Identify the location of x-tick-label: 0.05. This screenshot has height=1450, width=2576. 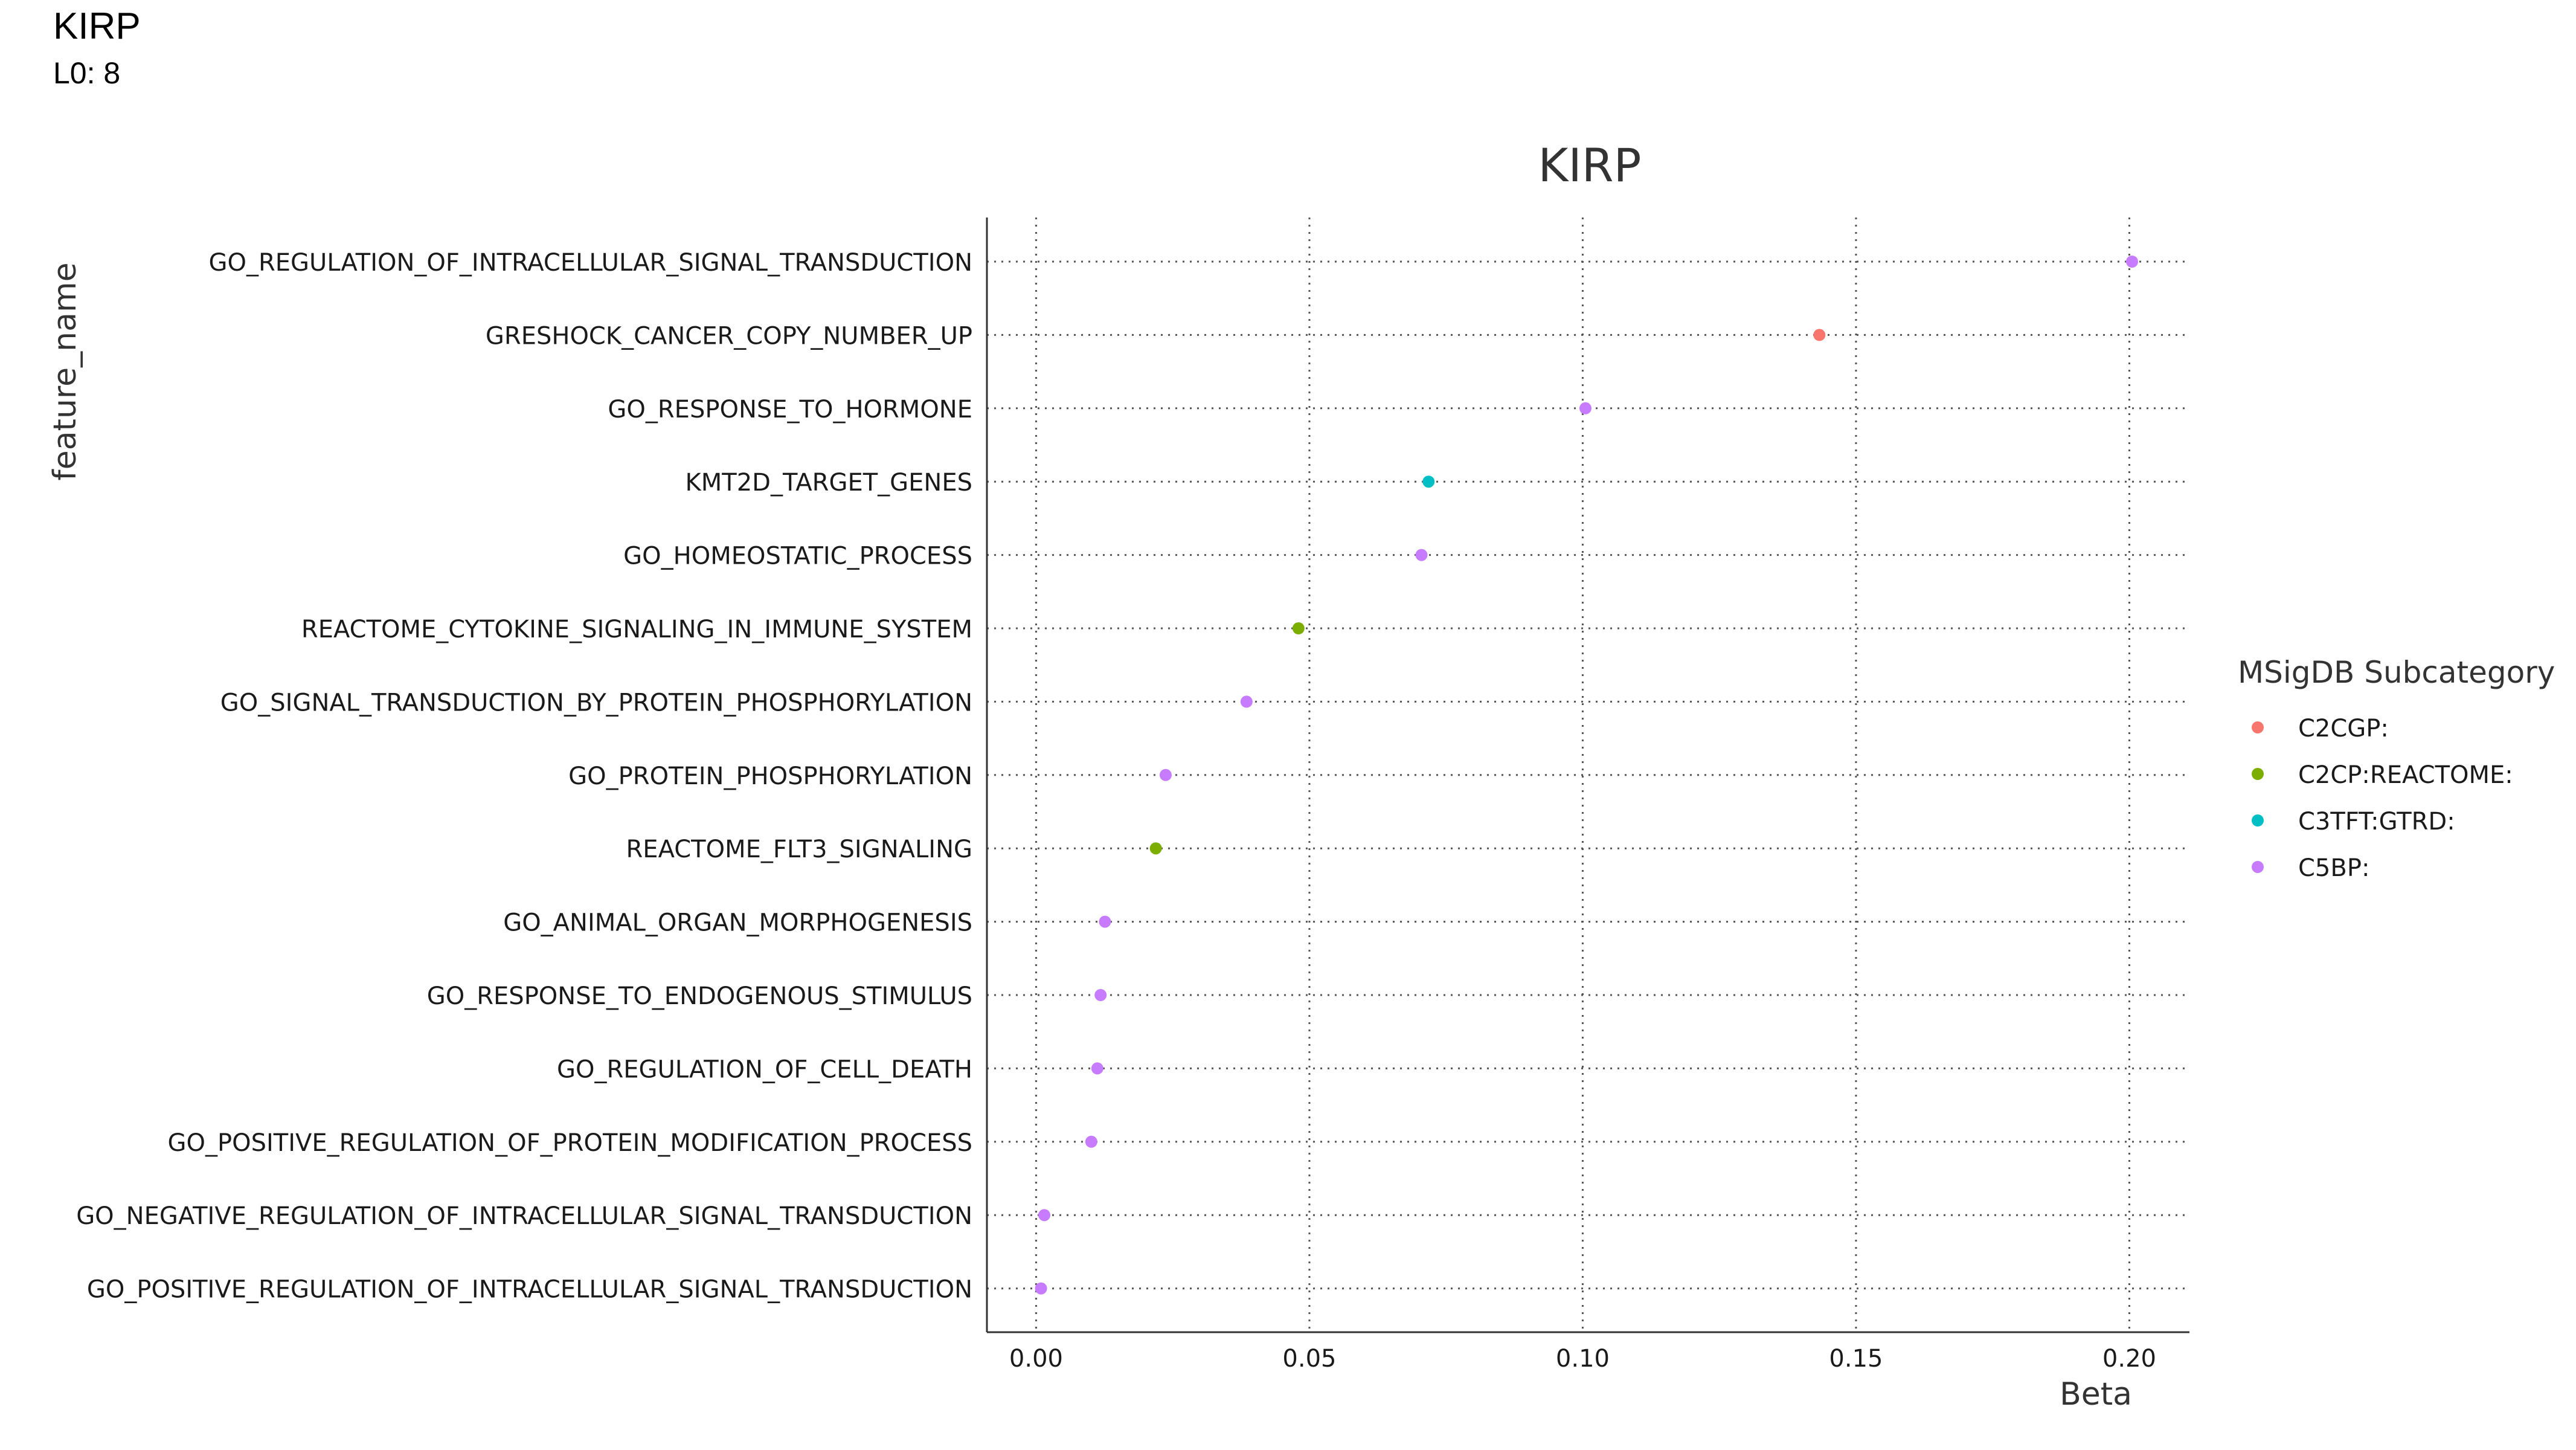
(1309, 1359).